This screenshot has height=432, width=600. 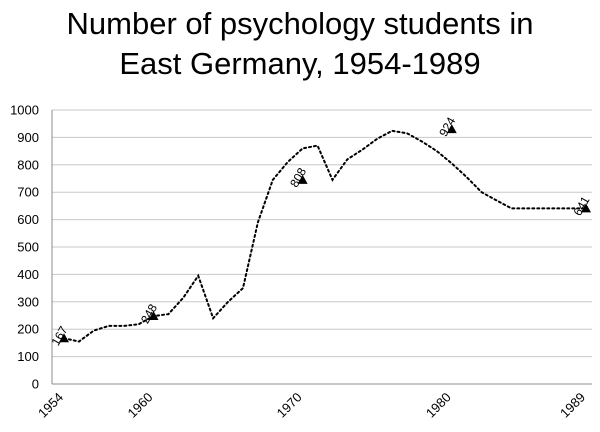 I want to click on y-tick-label: 400, so click(x=28, y=274).